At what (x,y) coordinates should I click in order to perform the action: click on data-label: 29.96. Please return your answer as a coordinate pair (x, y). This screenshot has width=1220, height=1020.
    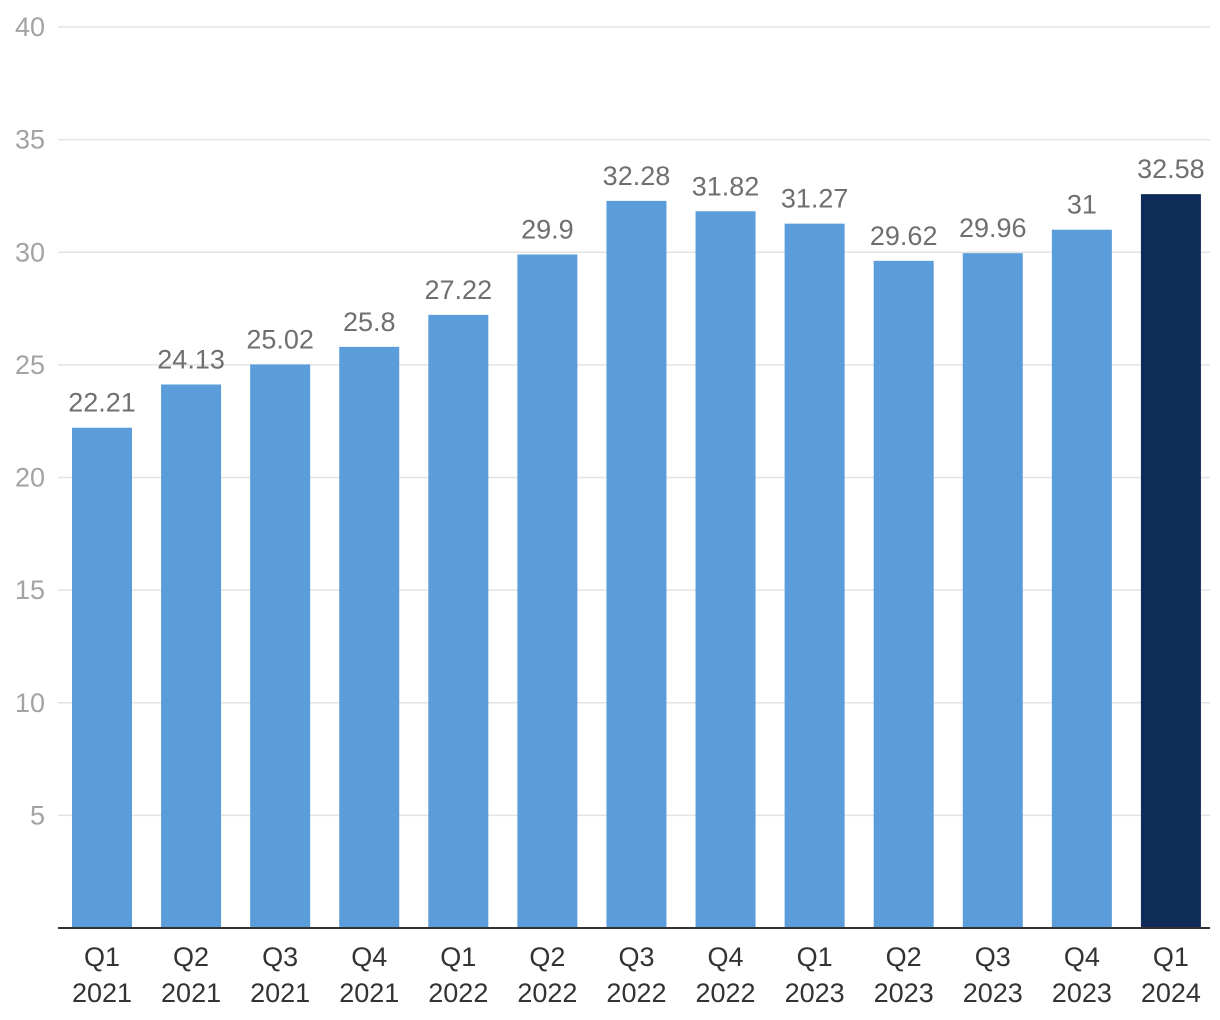
    Looking at the image, I should click on (993, 228).